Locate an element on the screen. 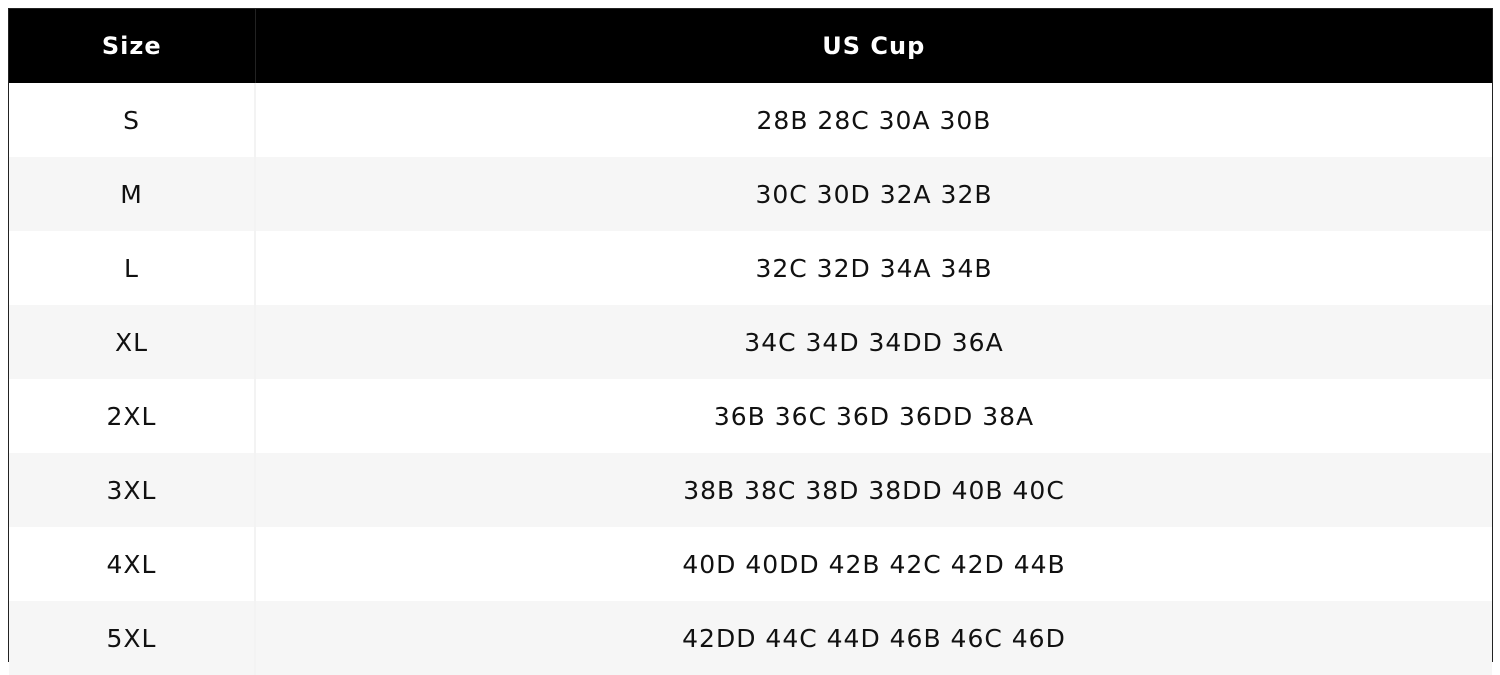  size-cell: 4XL is located at coordinates (132, 564).